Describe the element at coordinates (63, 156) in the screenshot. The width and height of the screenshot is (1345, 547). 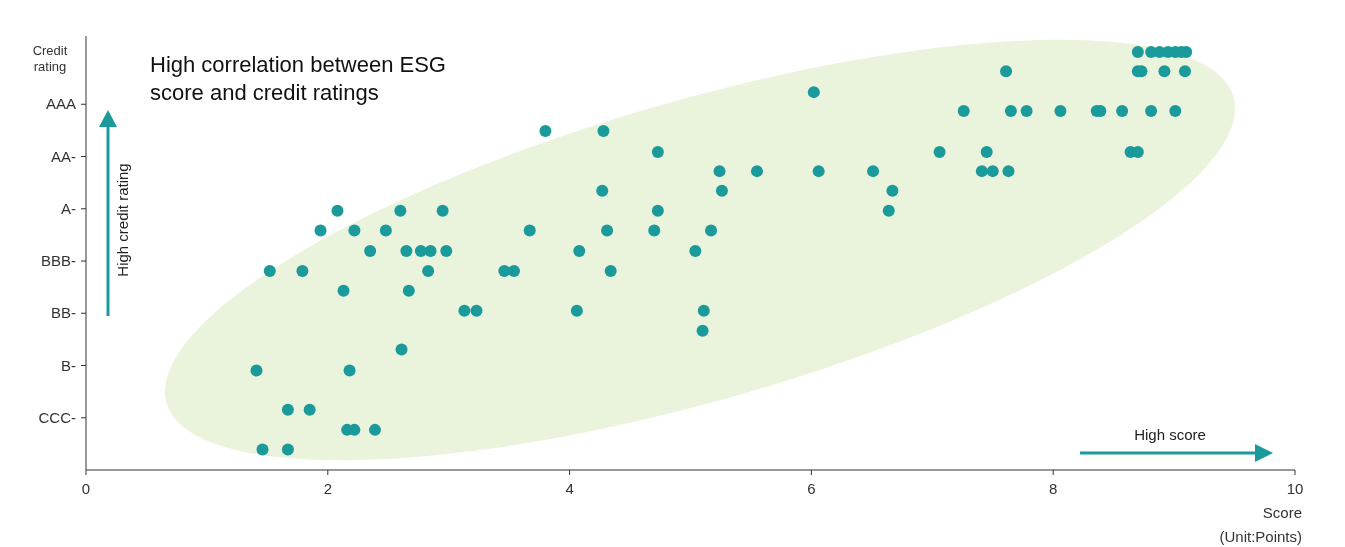
I see `category-label: AA-` at that location.